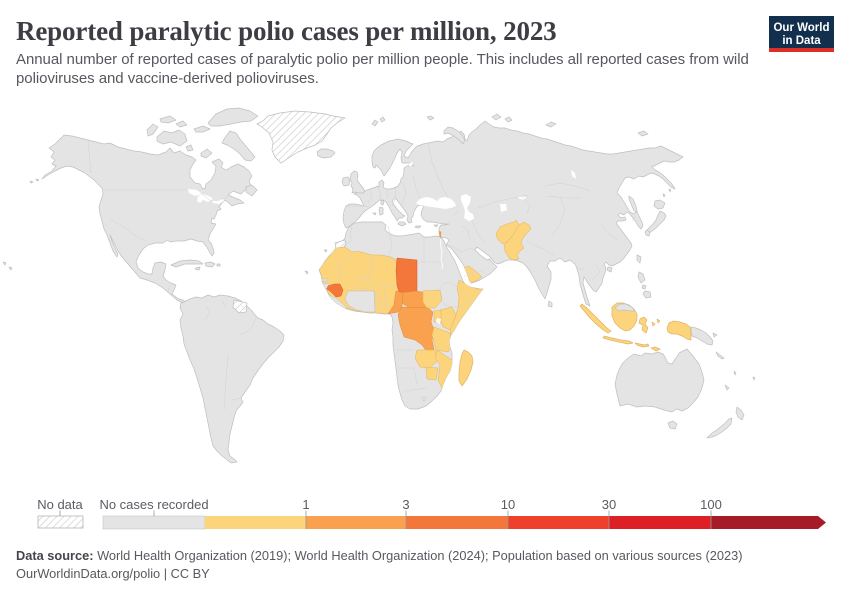 The image size is (850, 600). What do you see at coordinates (153, 504) in the screenshot?
I see `svg-text: No cases recorded` at bounding box center [153, 504].